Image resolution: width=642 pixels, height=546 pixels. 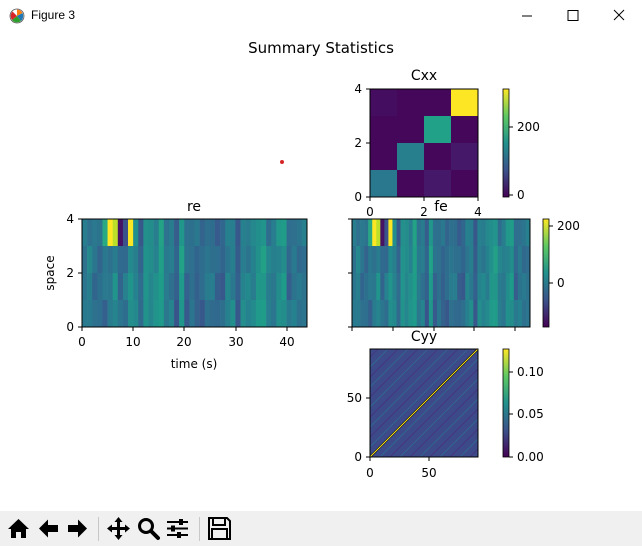 What do you see at coordinates (219, 528) in the screenshot?
I see `save-button` at bounding box center [219, 528].